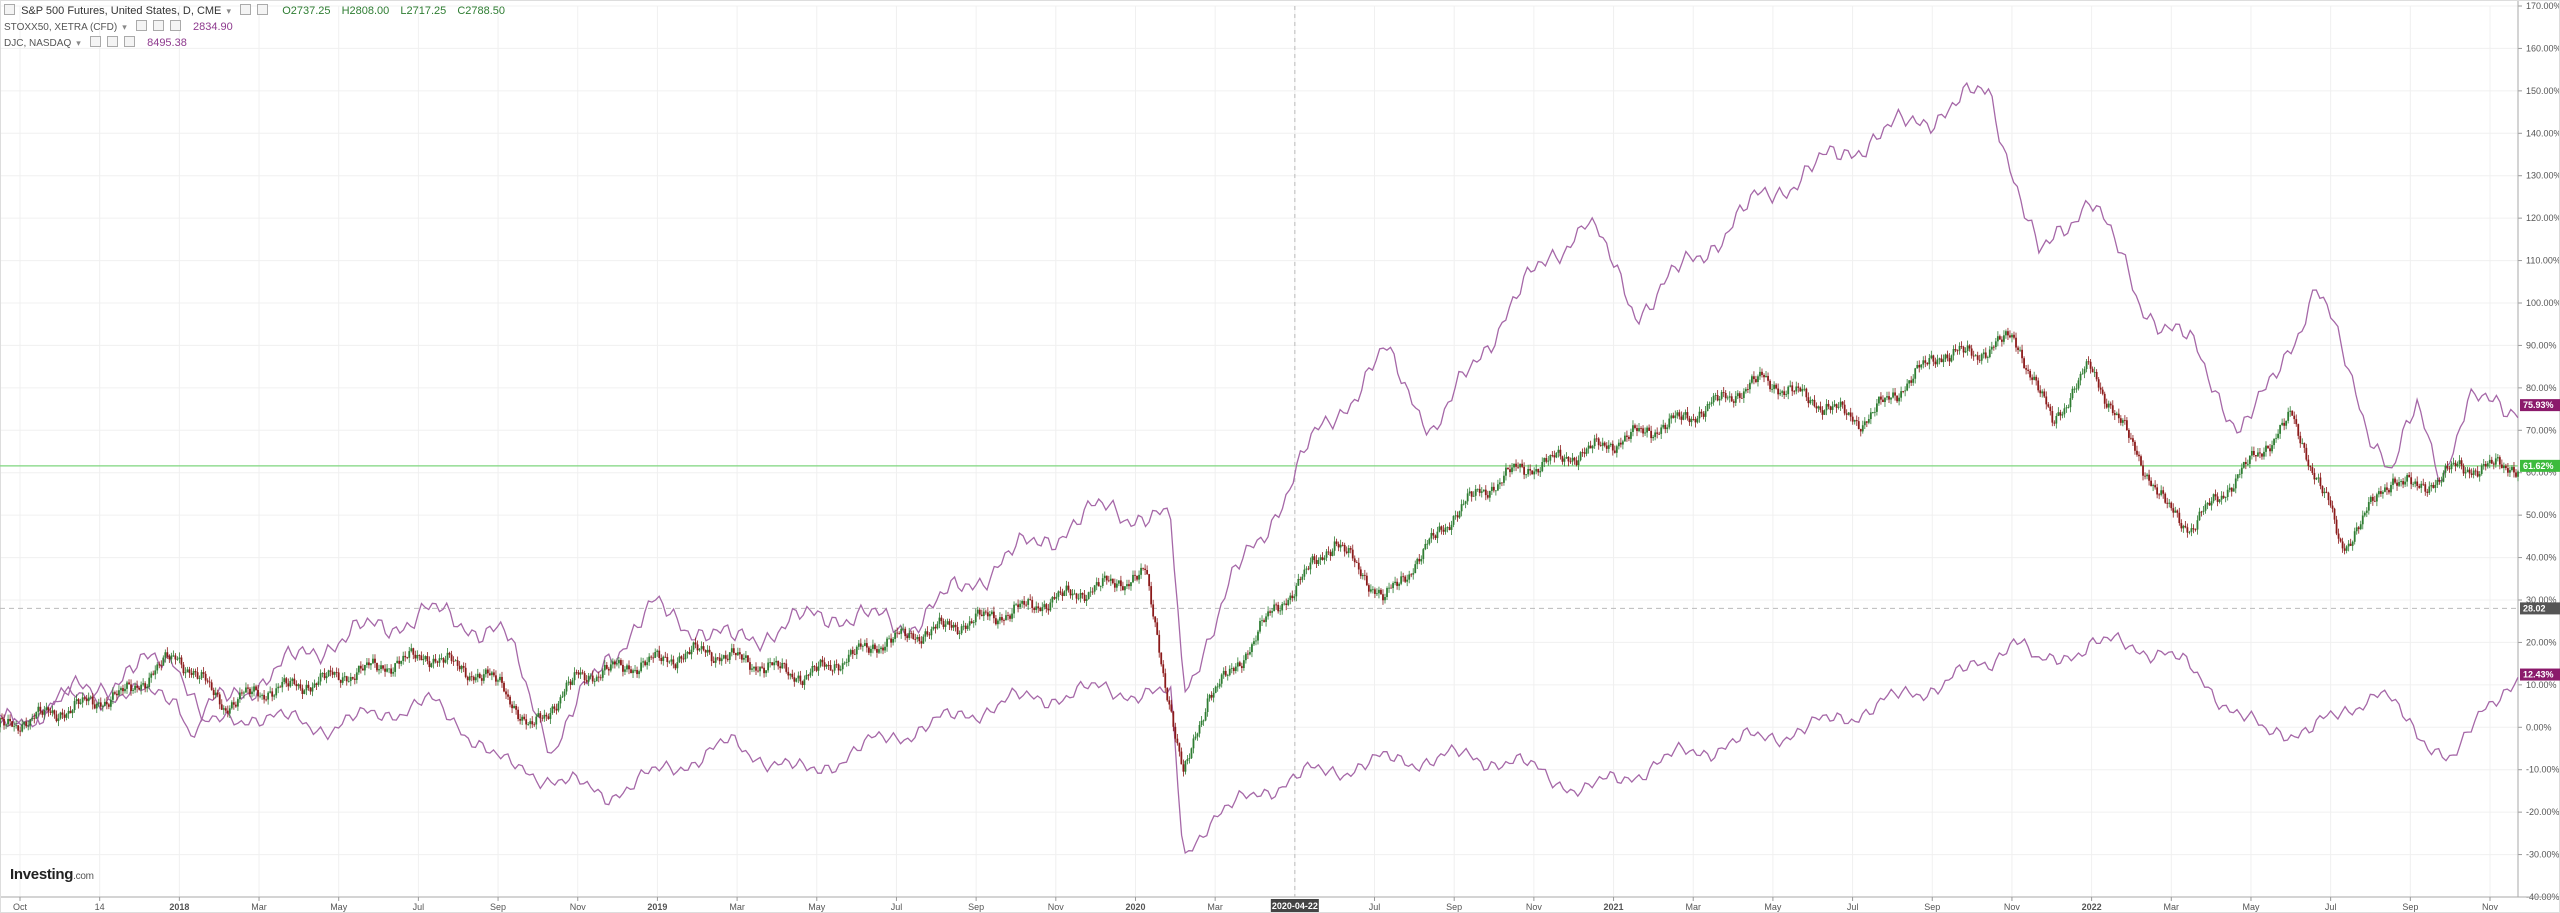 This screenshot has height=913, width=2560. I want to click on y-tick-label: 100.00%, so click(2543, 303).